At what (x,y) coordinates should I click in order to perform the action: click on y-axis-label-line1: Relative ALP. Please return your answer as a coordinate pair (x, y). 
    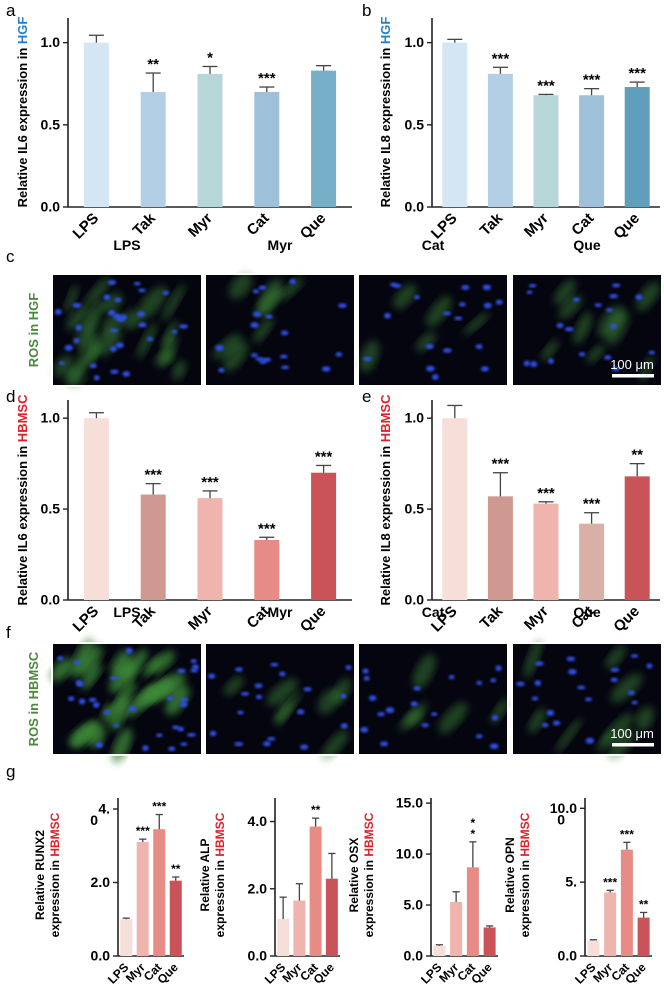
    Looking at the image, I should click on (205, 875).